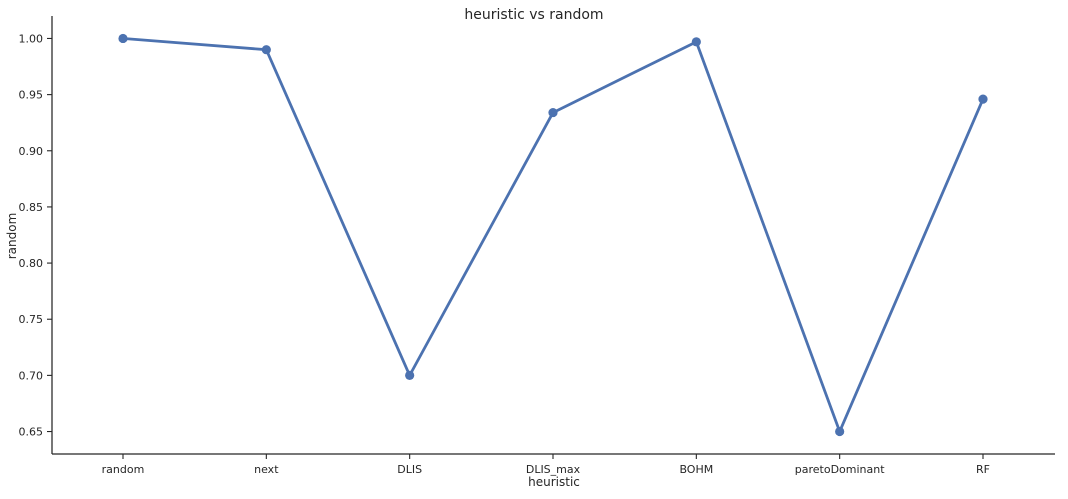  What do you see at coordinates (696, 469) in the screenshot?
I see `x-tick-label: BOHM` at bounding box center [696, 469].